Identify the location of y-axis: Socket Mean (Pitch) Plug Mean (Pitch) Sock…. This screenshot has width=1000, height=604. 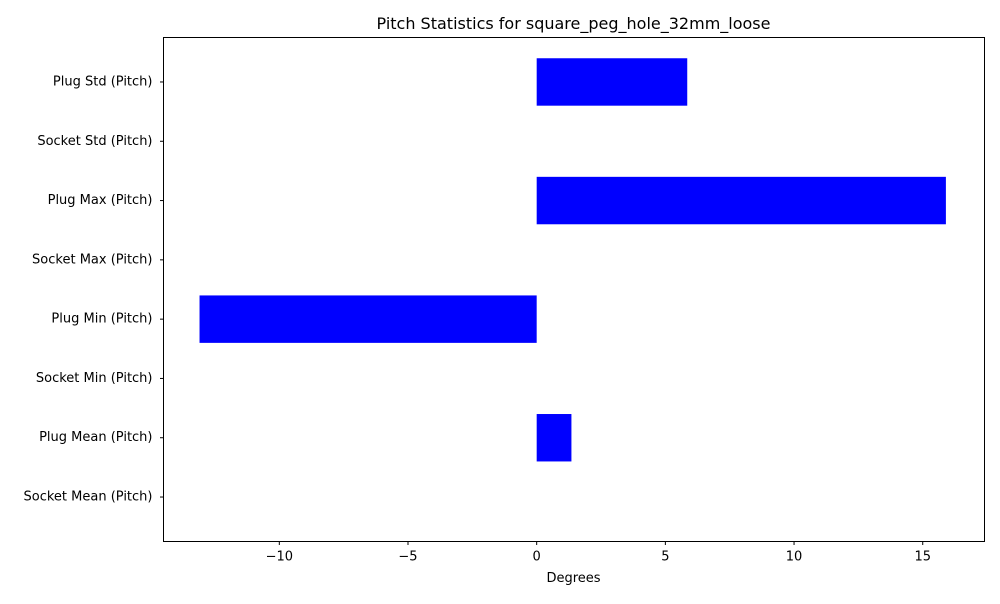
(94, 289).